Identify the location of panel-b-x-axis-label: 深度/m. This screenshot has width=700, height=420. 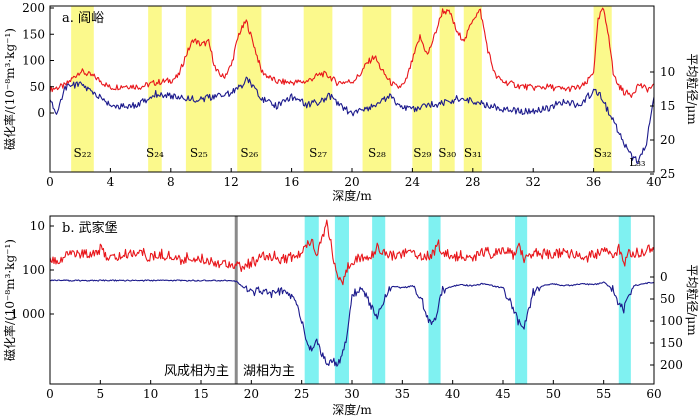
(352, 409).